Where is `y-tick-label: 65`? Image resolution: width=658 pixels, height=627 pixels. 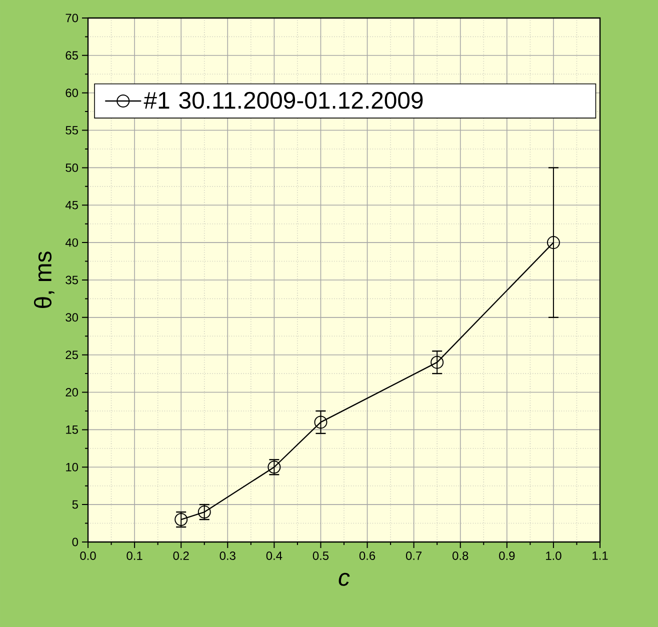 y-tick-label: 65 is located at coordinates (72, 55).